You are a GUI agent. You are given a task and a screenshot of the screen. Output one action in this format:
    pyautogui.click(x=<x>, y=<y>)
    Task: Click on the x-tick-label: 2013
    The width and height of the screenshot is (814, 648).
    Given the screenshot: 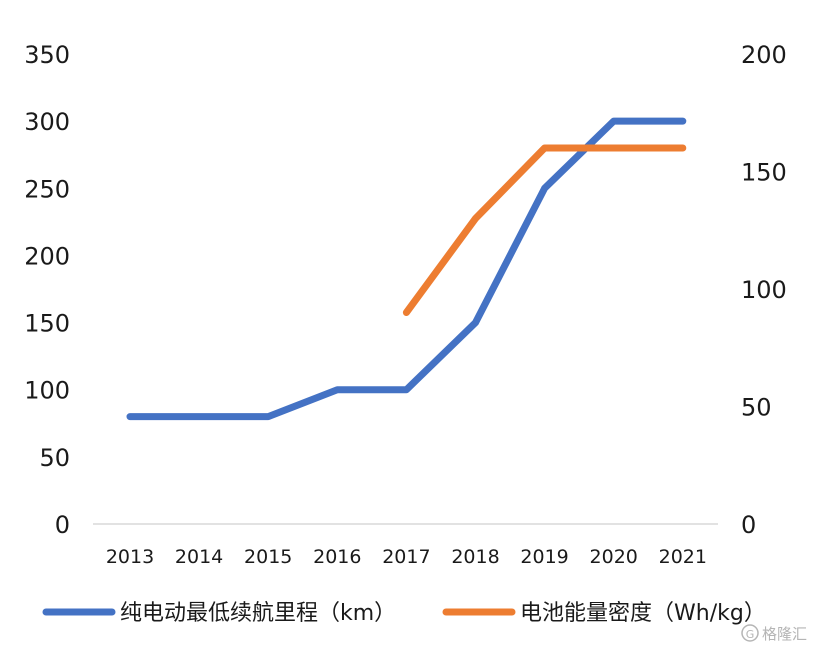 What is the action you would take?
    pyautogui.click(x=130, y=557)
    